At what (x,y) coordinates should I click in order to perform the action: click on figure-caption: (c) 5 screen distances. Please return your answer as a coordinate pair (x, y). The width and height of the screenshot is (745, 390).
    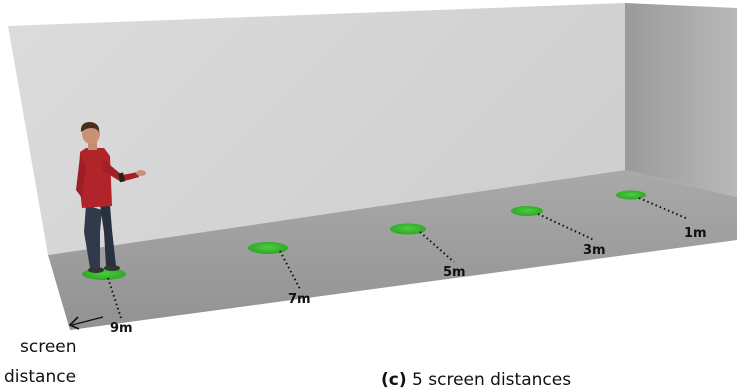
    Looking at the image, I should click on (476, 380).